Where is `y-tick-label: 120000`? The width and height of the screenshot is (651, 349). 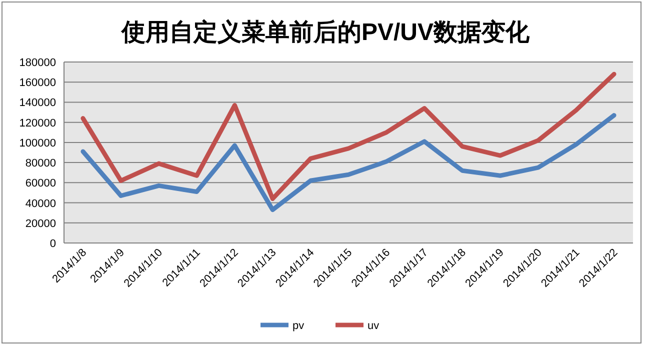
y-tick-label: 120000 is located at coordinates (37, 123).